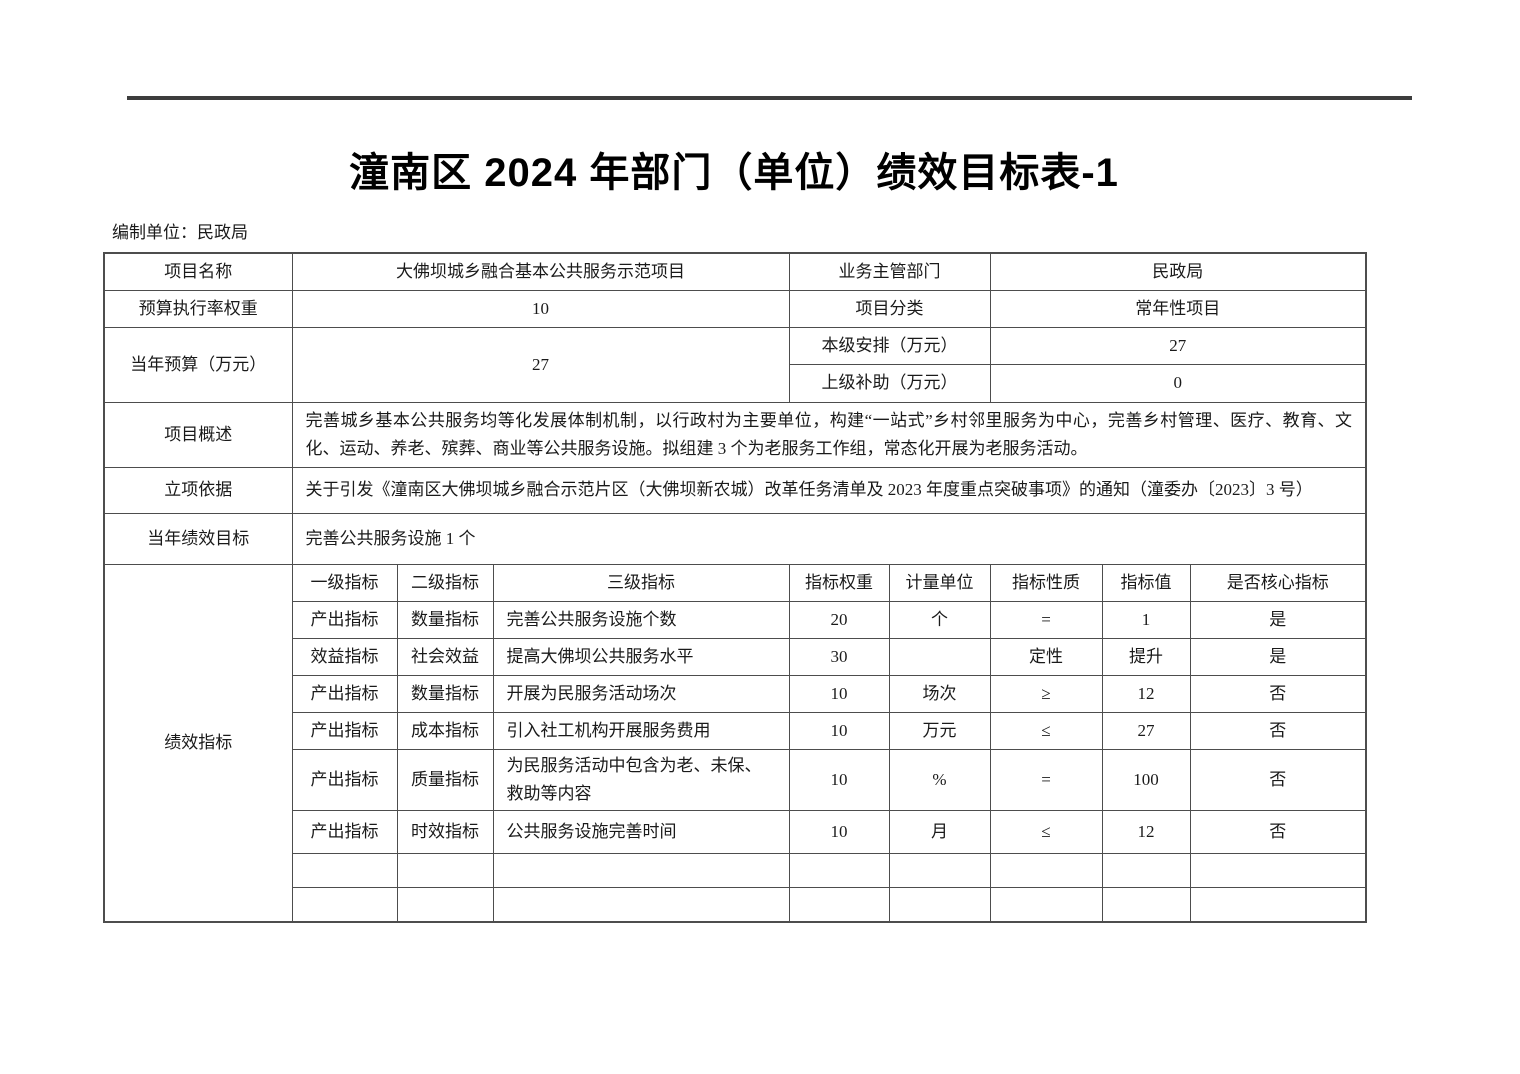 The width and height of the screenshot is (1520, 1074). Describe the element at coordinates (1146, 730) in the screenshot. I see `indicator-cell: 27` at that location.